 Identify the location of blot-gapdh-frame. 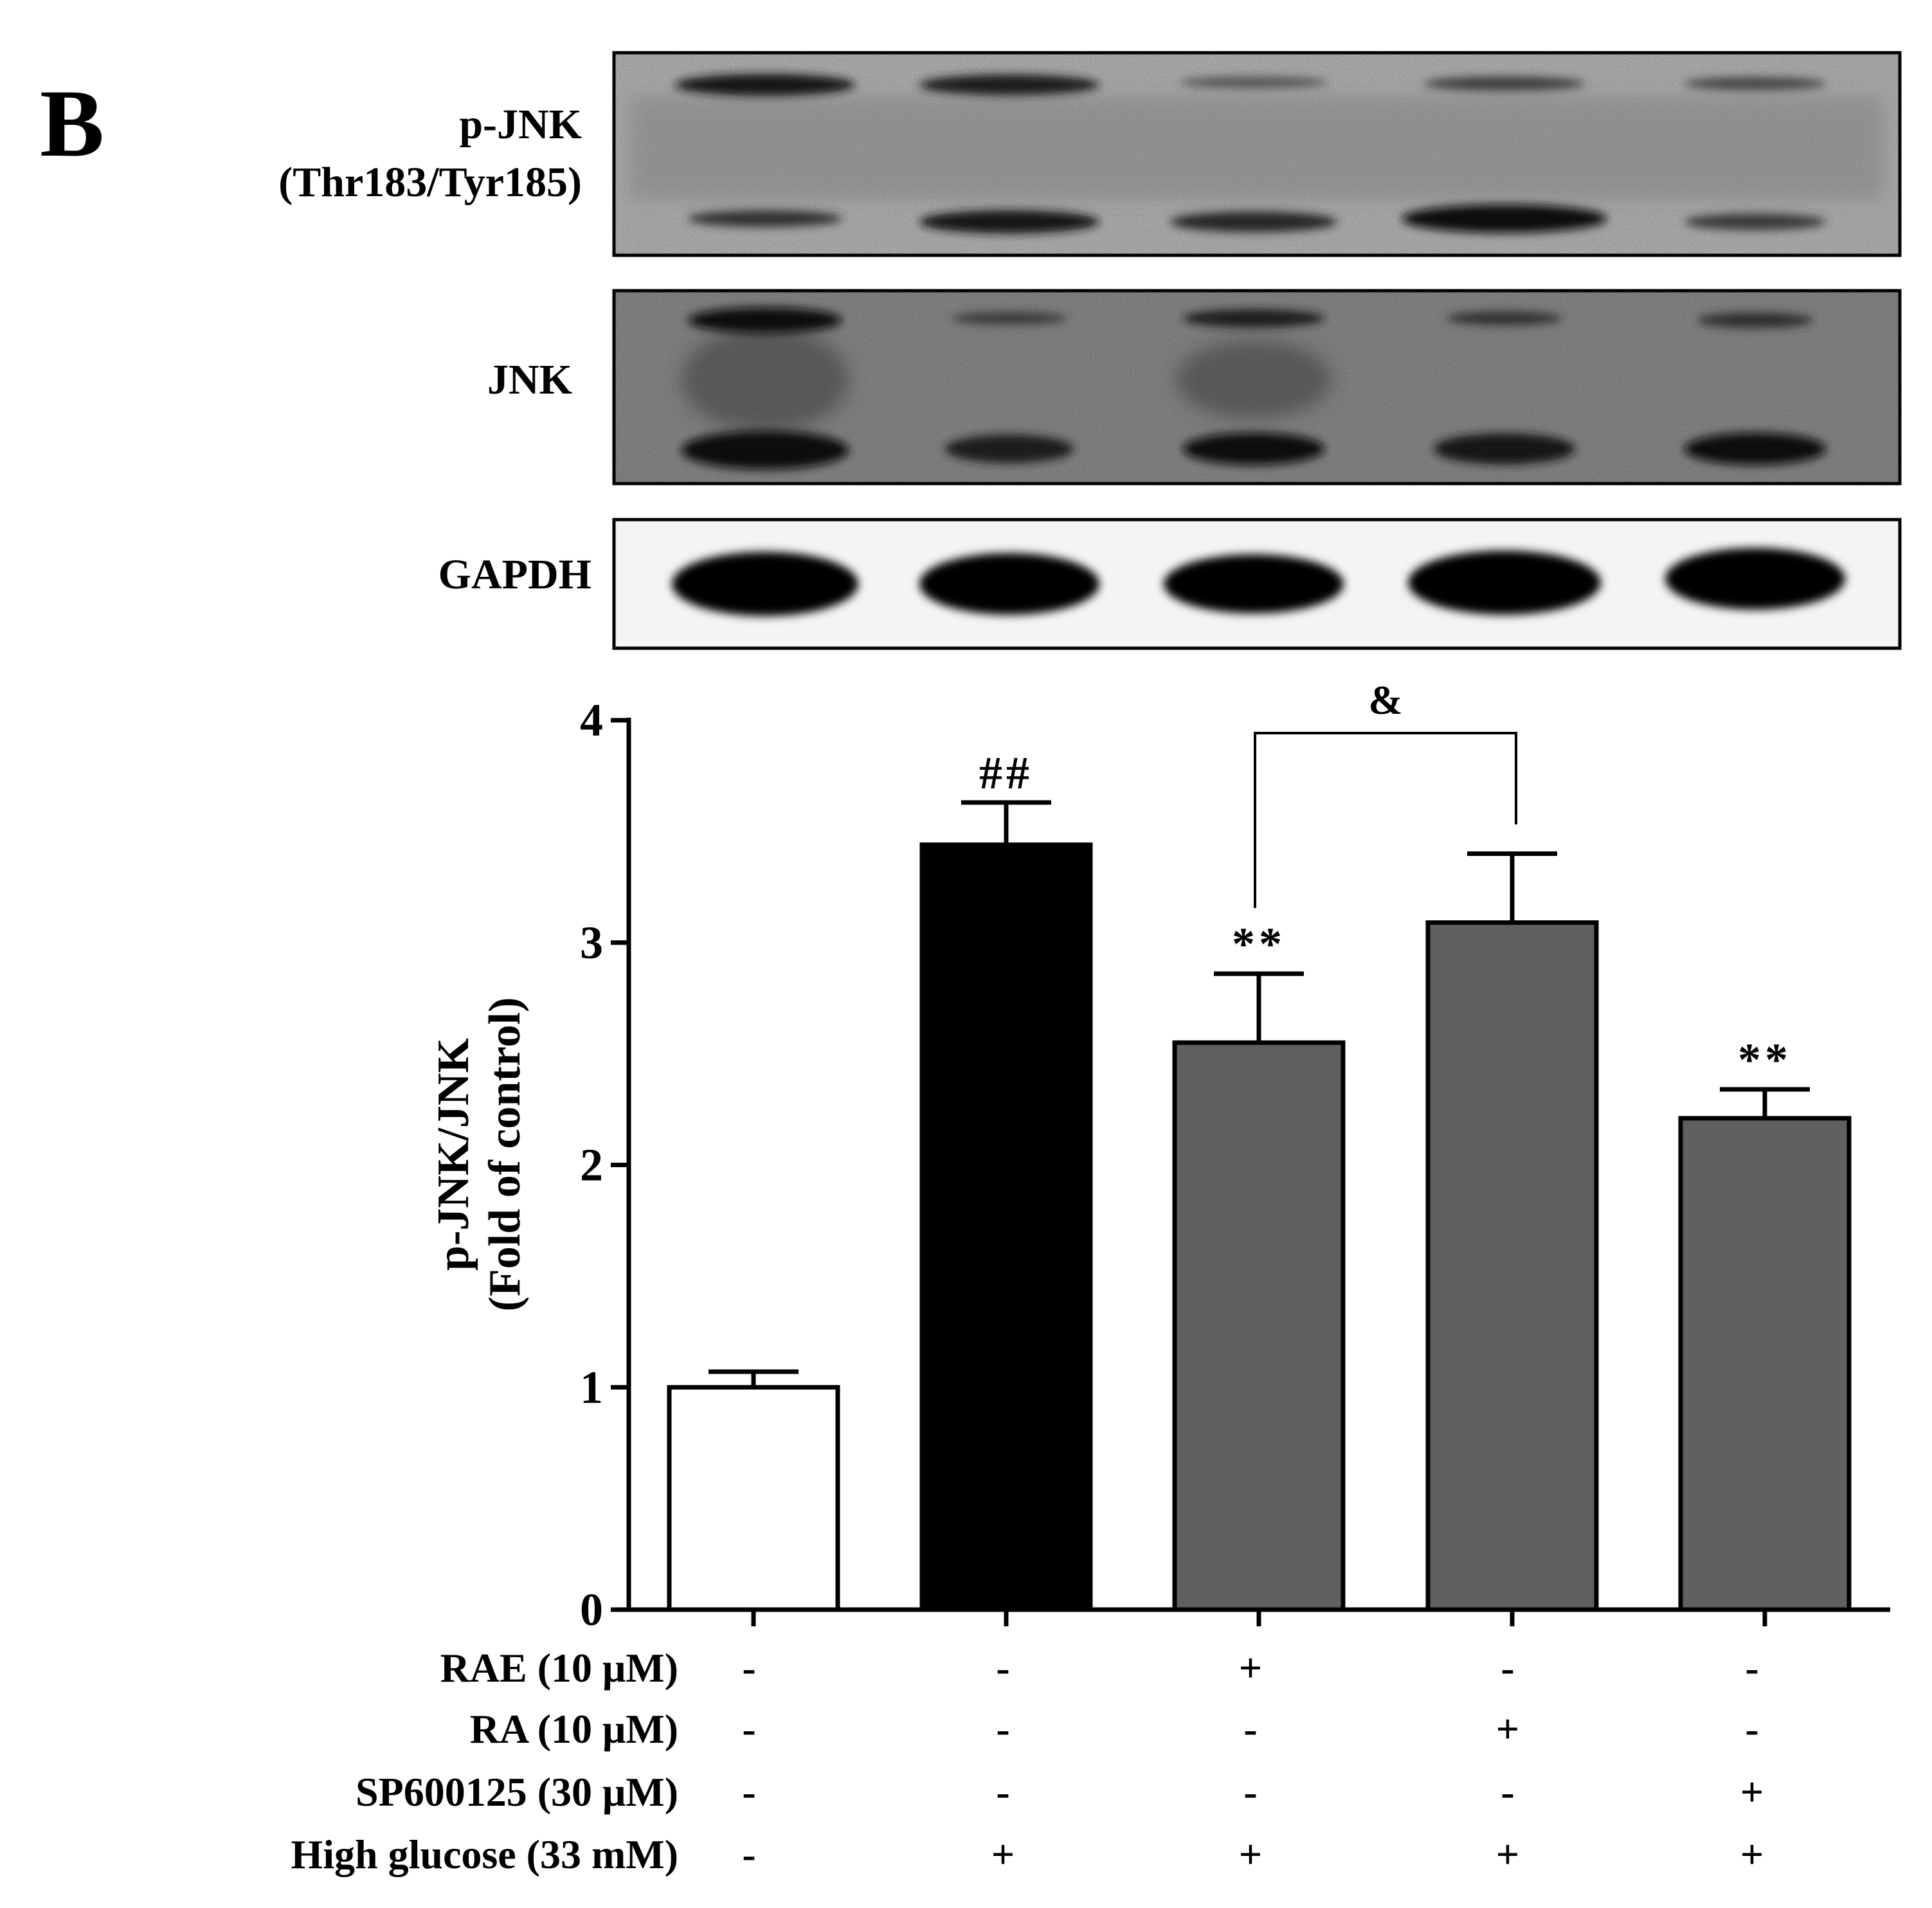
(1257, 584).